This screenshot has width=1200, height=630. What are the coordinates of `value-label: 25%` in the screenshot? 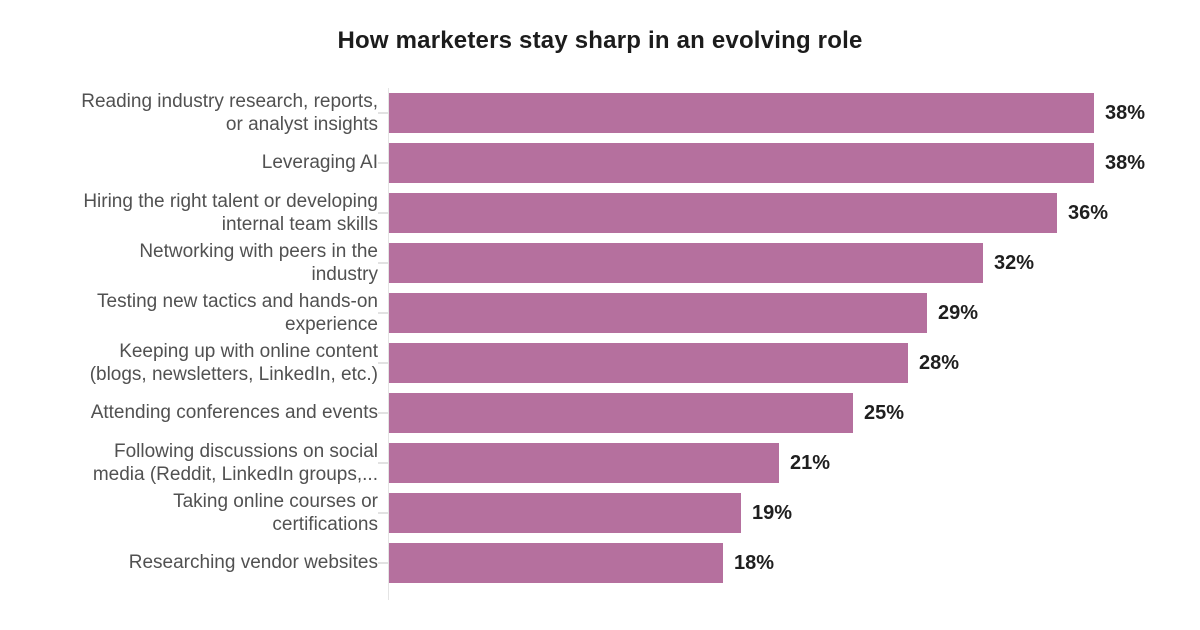 It's located at (884, 412).